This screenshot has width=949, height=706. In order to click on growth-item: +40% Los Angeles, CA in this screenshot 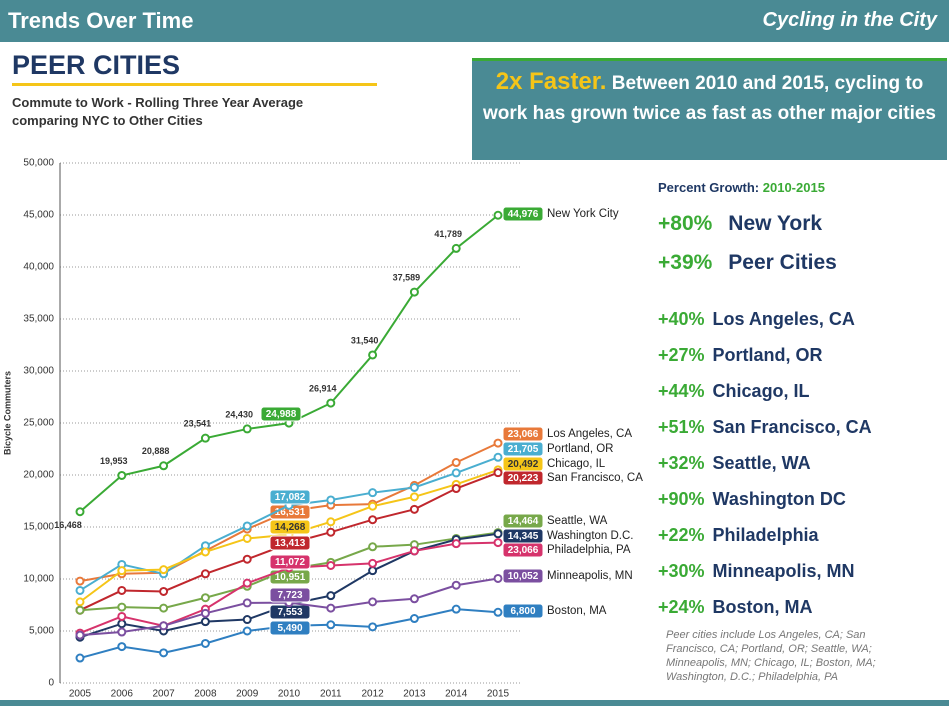, I will do `click(756, 319)`.